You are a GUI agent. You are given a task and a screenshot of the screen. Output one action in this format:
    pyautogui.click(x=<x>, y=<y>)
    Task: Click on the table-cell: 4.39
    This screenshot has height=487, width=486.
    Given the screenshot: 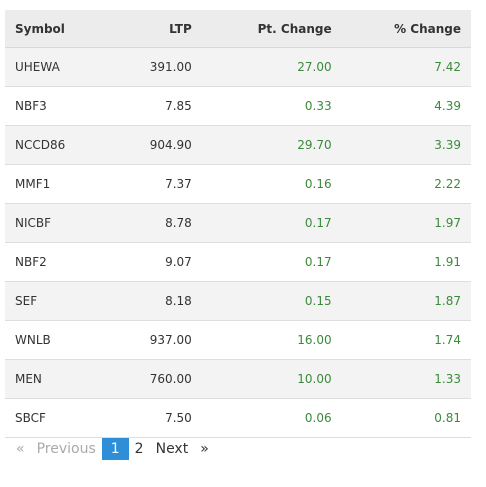 What is the action you would take?
    pyautogui.click(x=406, y=106)
    